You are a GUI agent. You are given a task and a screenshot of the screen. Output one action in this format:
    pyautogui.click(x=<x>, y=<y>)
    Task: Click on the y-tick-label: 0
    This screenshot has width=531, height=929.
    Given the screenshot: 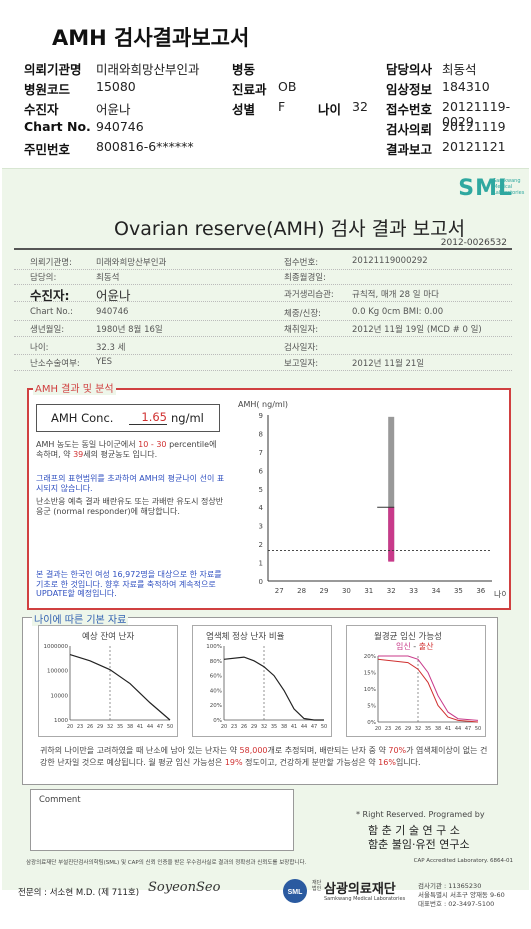 What is the action you would take?
    pyautogui.click(x=261, y=582)
    